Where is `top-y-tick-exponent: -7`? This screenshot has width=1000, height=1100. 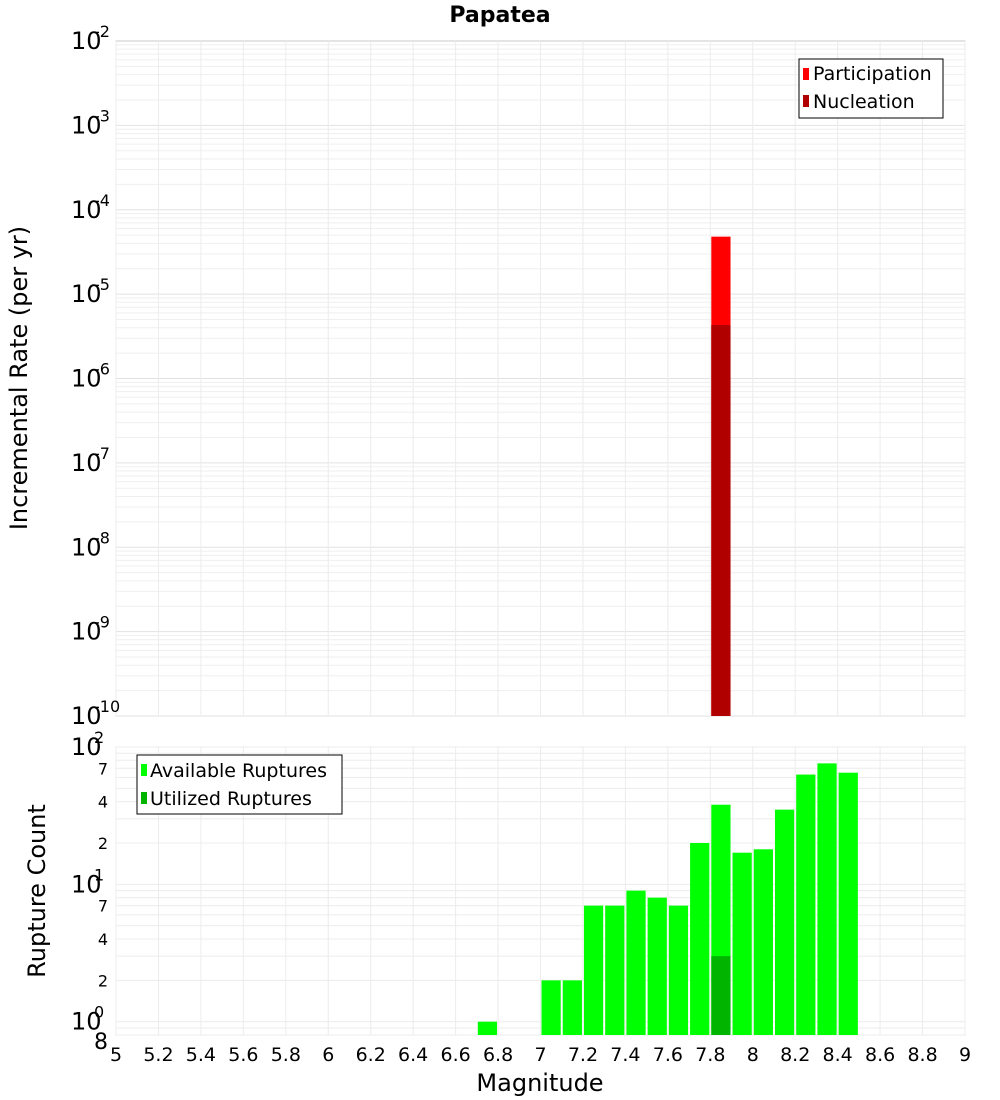 top-y-tick-exponent: -7 is located at coordinates (102, 453).